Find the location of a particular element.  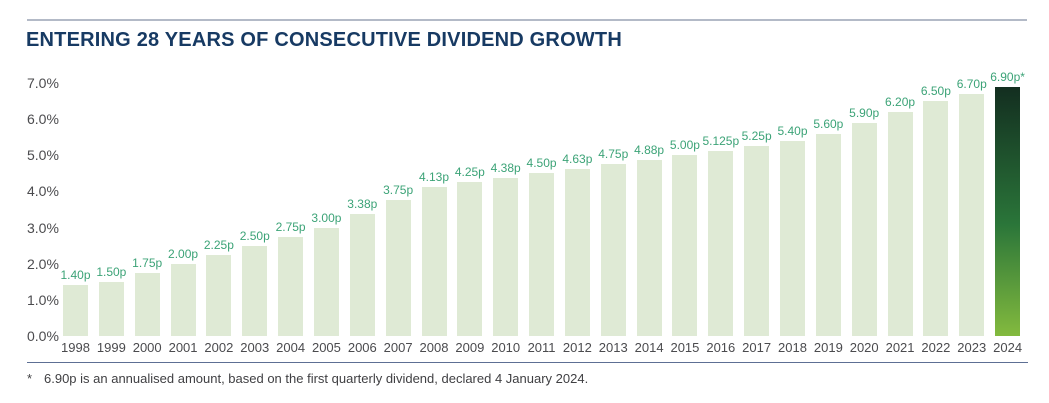

x-tick-label: 2011 is located at coordinates (541, 347).